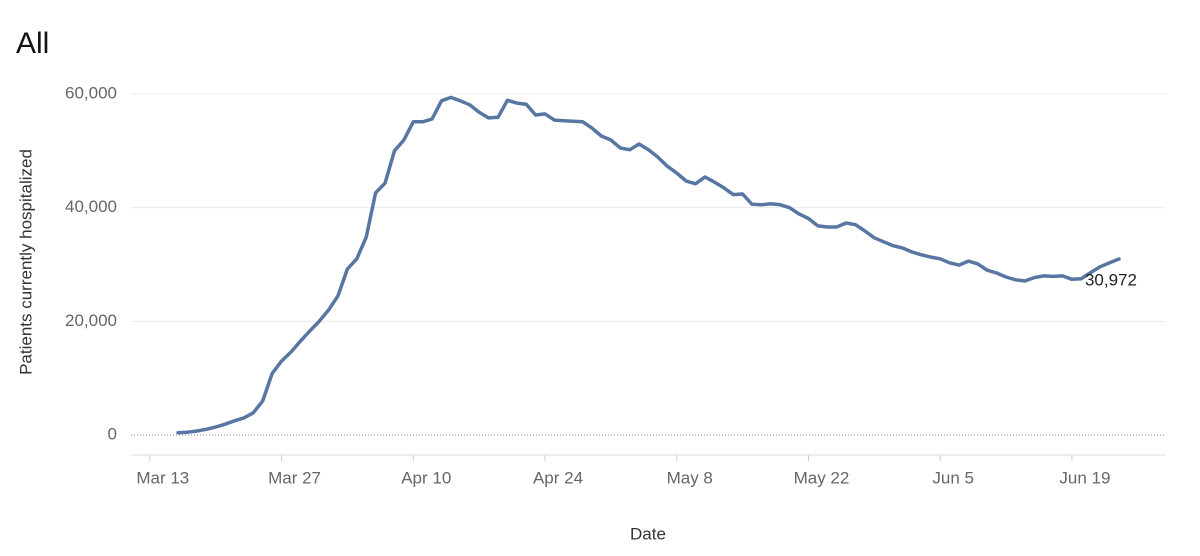 This screenshot has height=556, width=1200. What do you see at coordinates (558, 477) in the screenshot?
I see `x-tick-label: Apr 24` at bounding box center [558, 477].